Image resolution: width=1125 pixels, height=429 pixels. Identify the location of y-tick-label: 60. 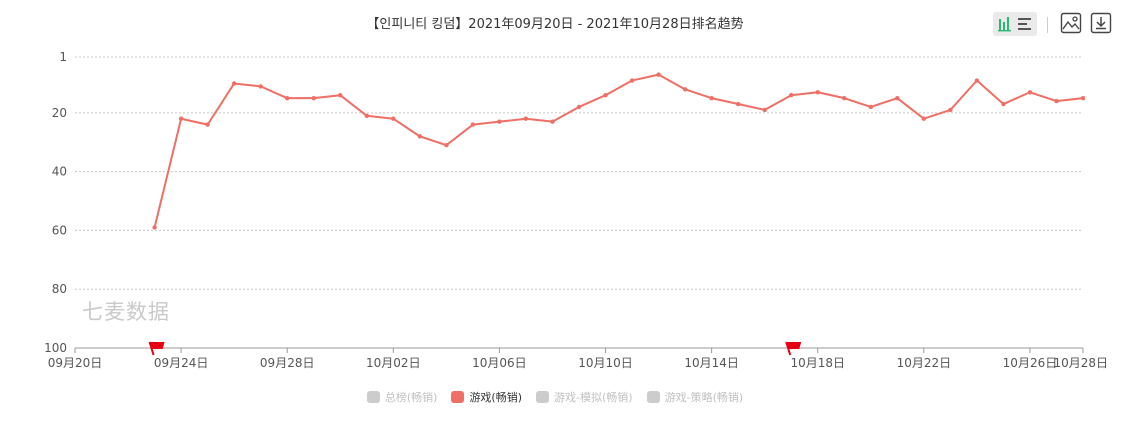
(59, 230).